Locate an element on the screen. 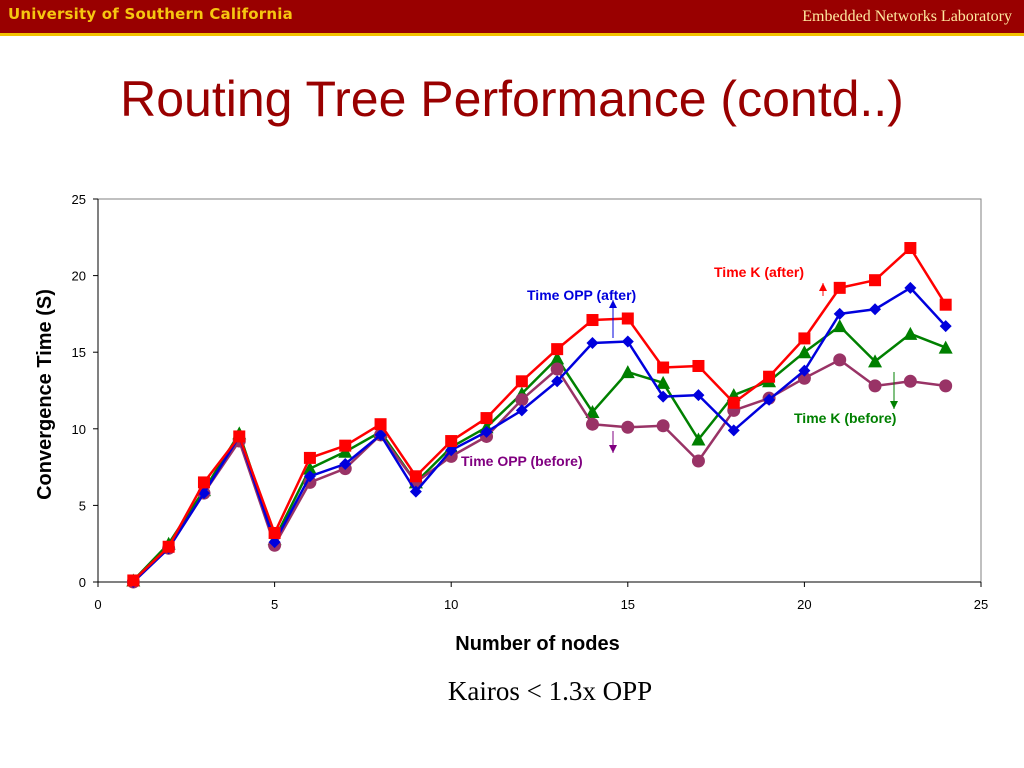 This screenshot has height=768, width=1024. y-tick-label: 10 is located at coordinates (79, 429).